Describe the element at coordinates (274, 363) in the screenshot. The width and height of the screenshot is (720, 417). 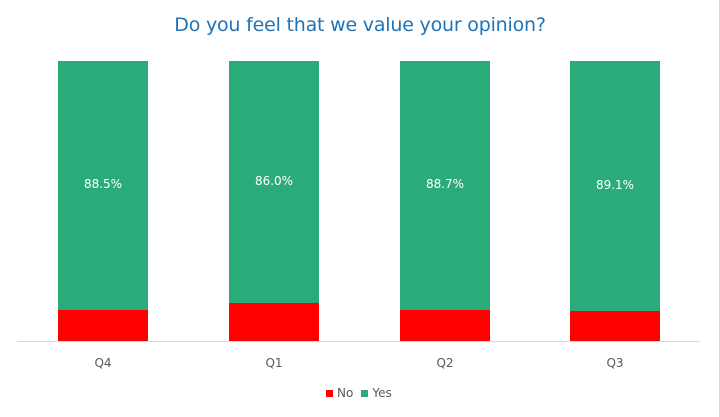
I see `x-tick-label: Q1` at that location.